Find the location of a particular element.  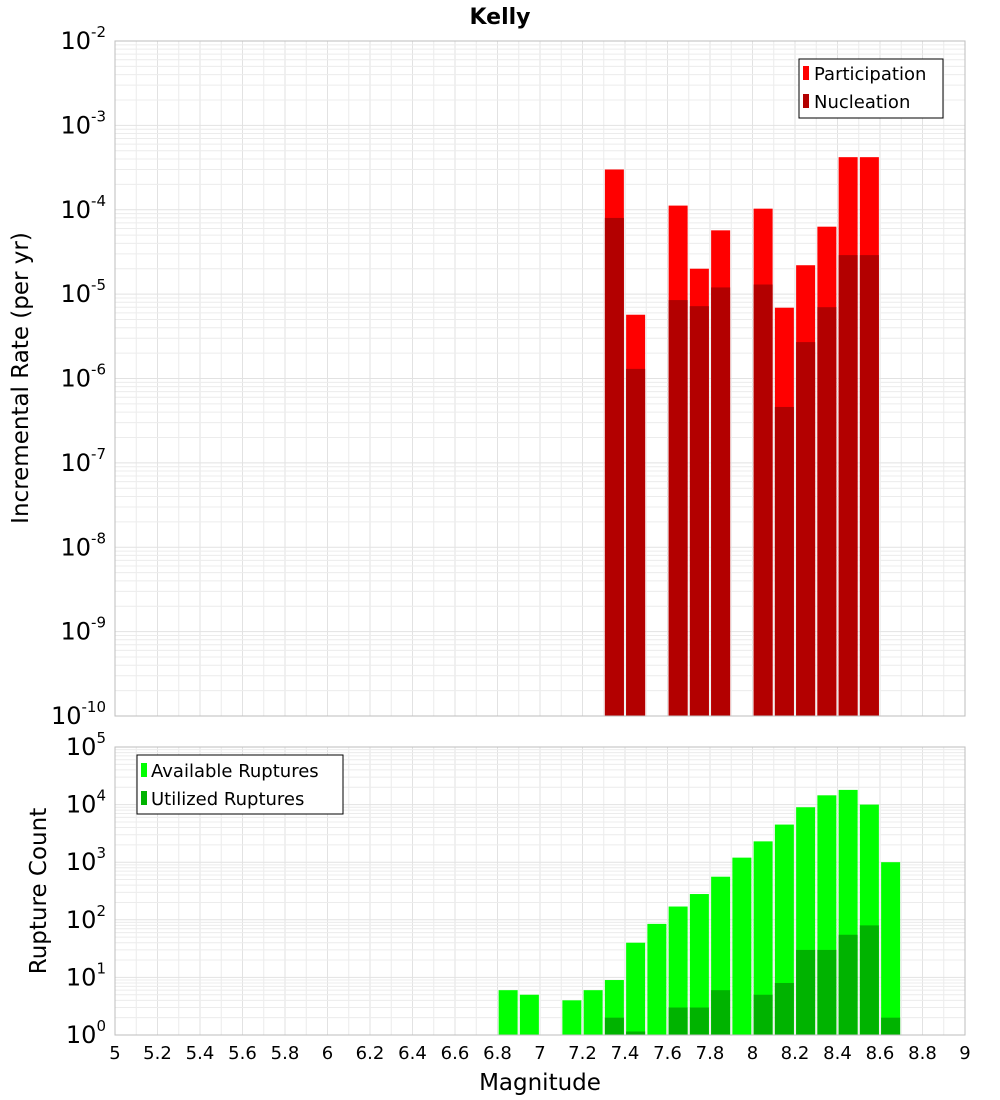

x-tick-label: 5 is located at coordinates (114, 1053).